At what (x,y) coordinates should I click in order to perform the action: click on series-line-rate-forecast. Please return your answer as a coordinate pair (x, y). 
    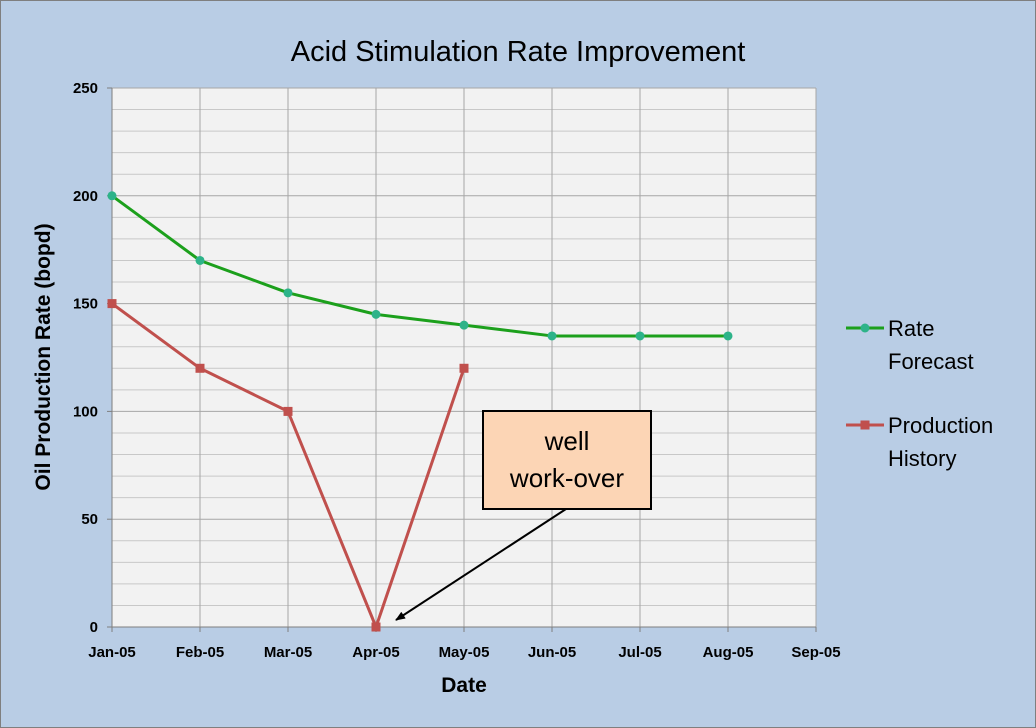
    Looking at the image, I should click on (419, 266).